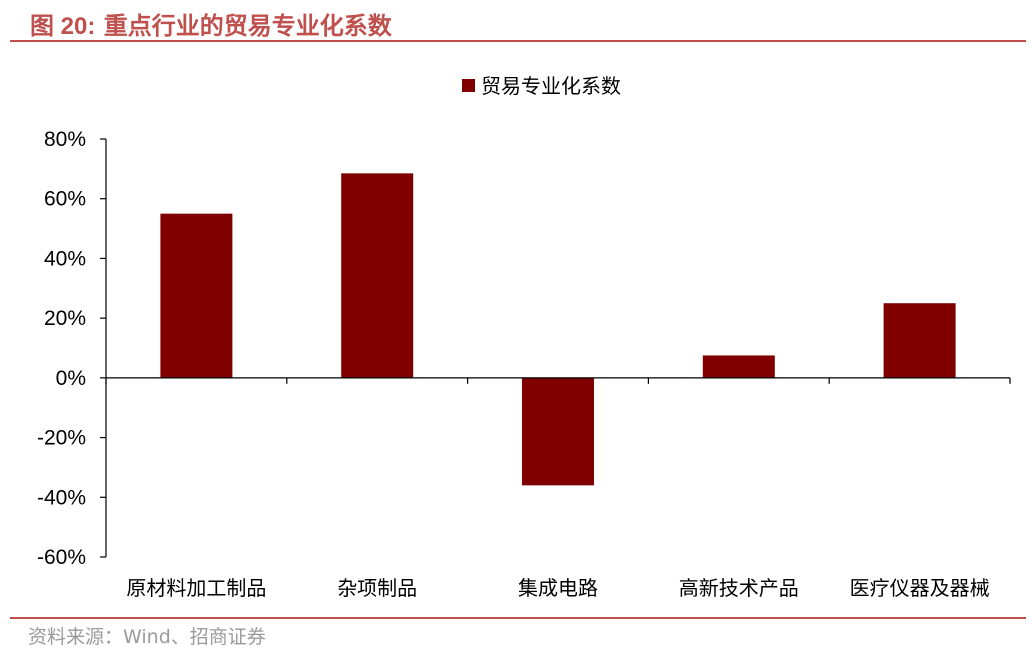 Image resolution: width=1032 pixels, height=662 pixels. I want to click on y-tick-label: 80%, so click(65, 139).